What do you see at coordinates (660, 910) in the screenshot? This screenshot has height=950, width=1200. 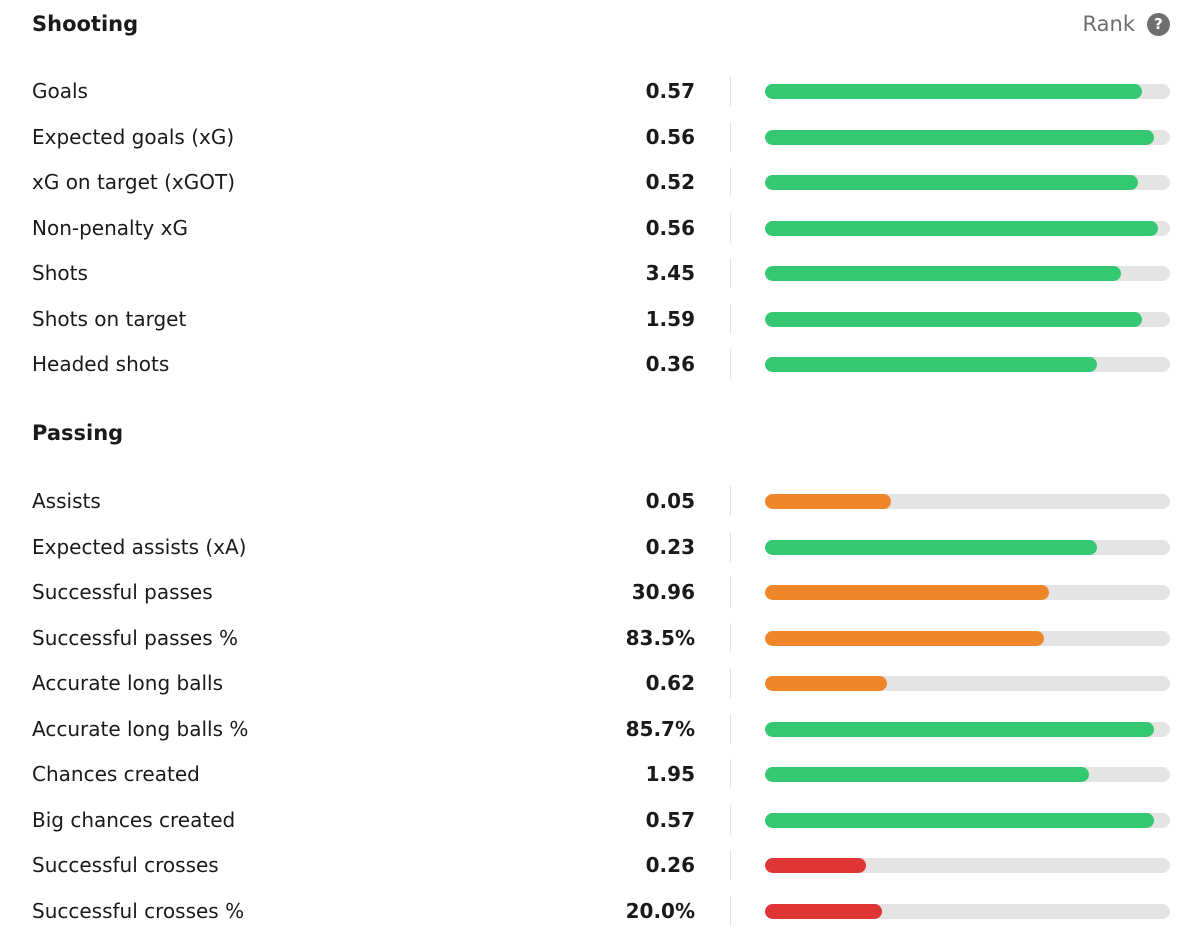 I see `stat-value: 20.0%` at bounding box center [660, 910].